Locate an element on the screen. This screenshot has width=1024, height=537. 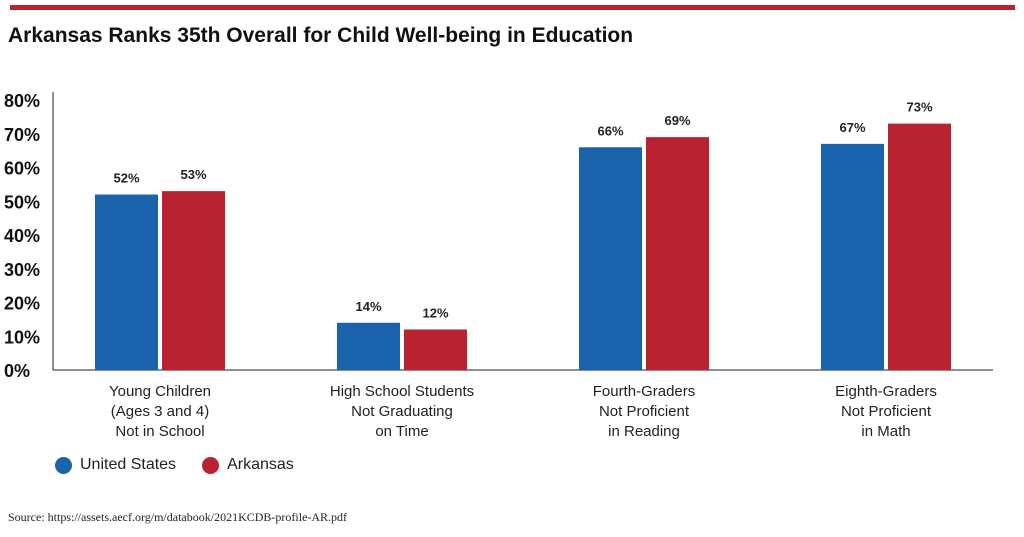
legend-item-ar: Arkansas is located at coordinates (248, 465).